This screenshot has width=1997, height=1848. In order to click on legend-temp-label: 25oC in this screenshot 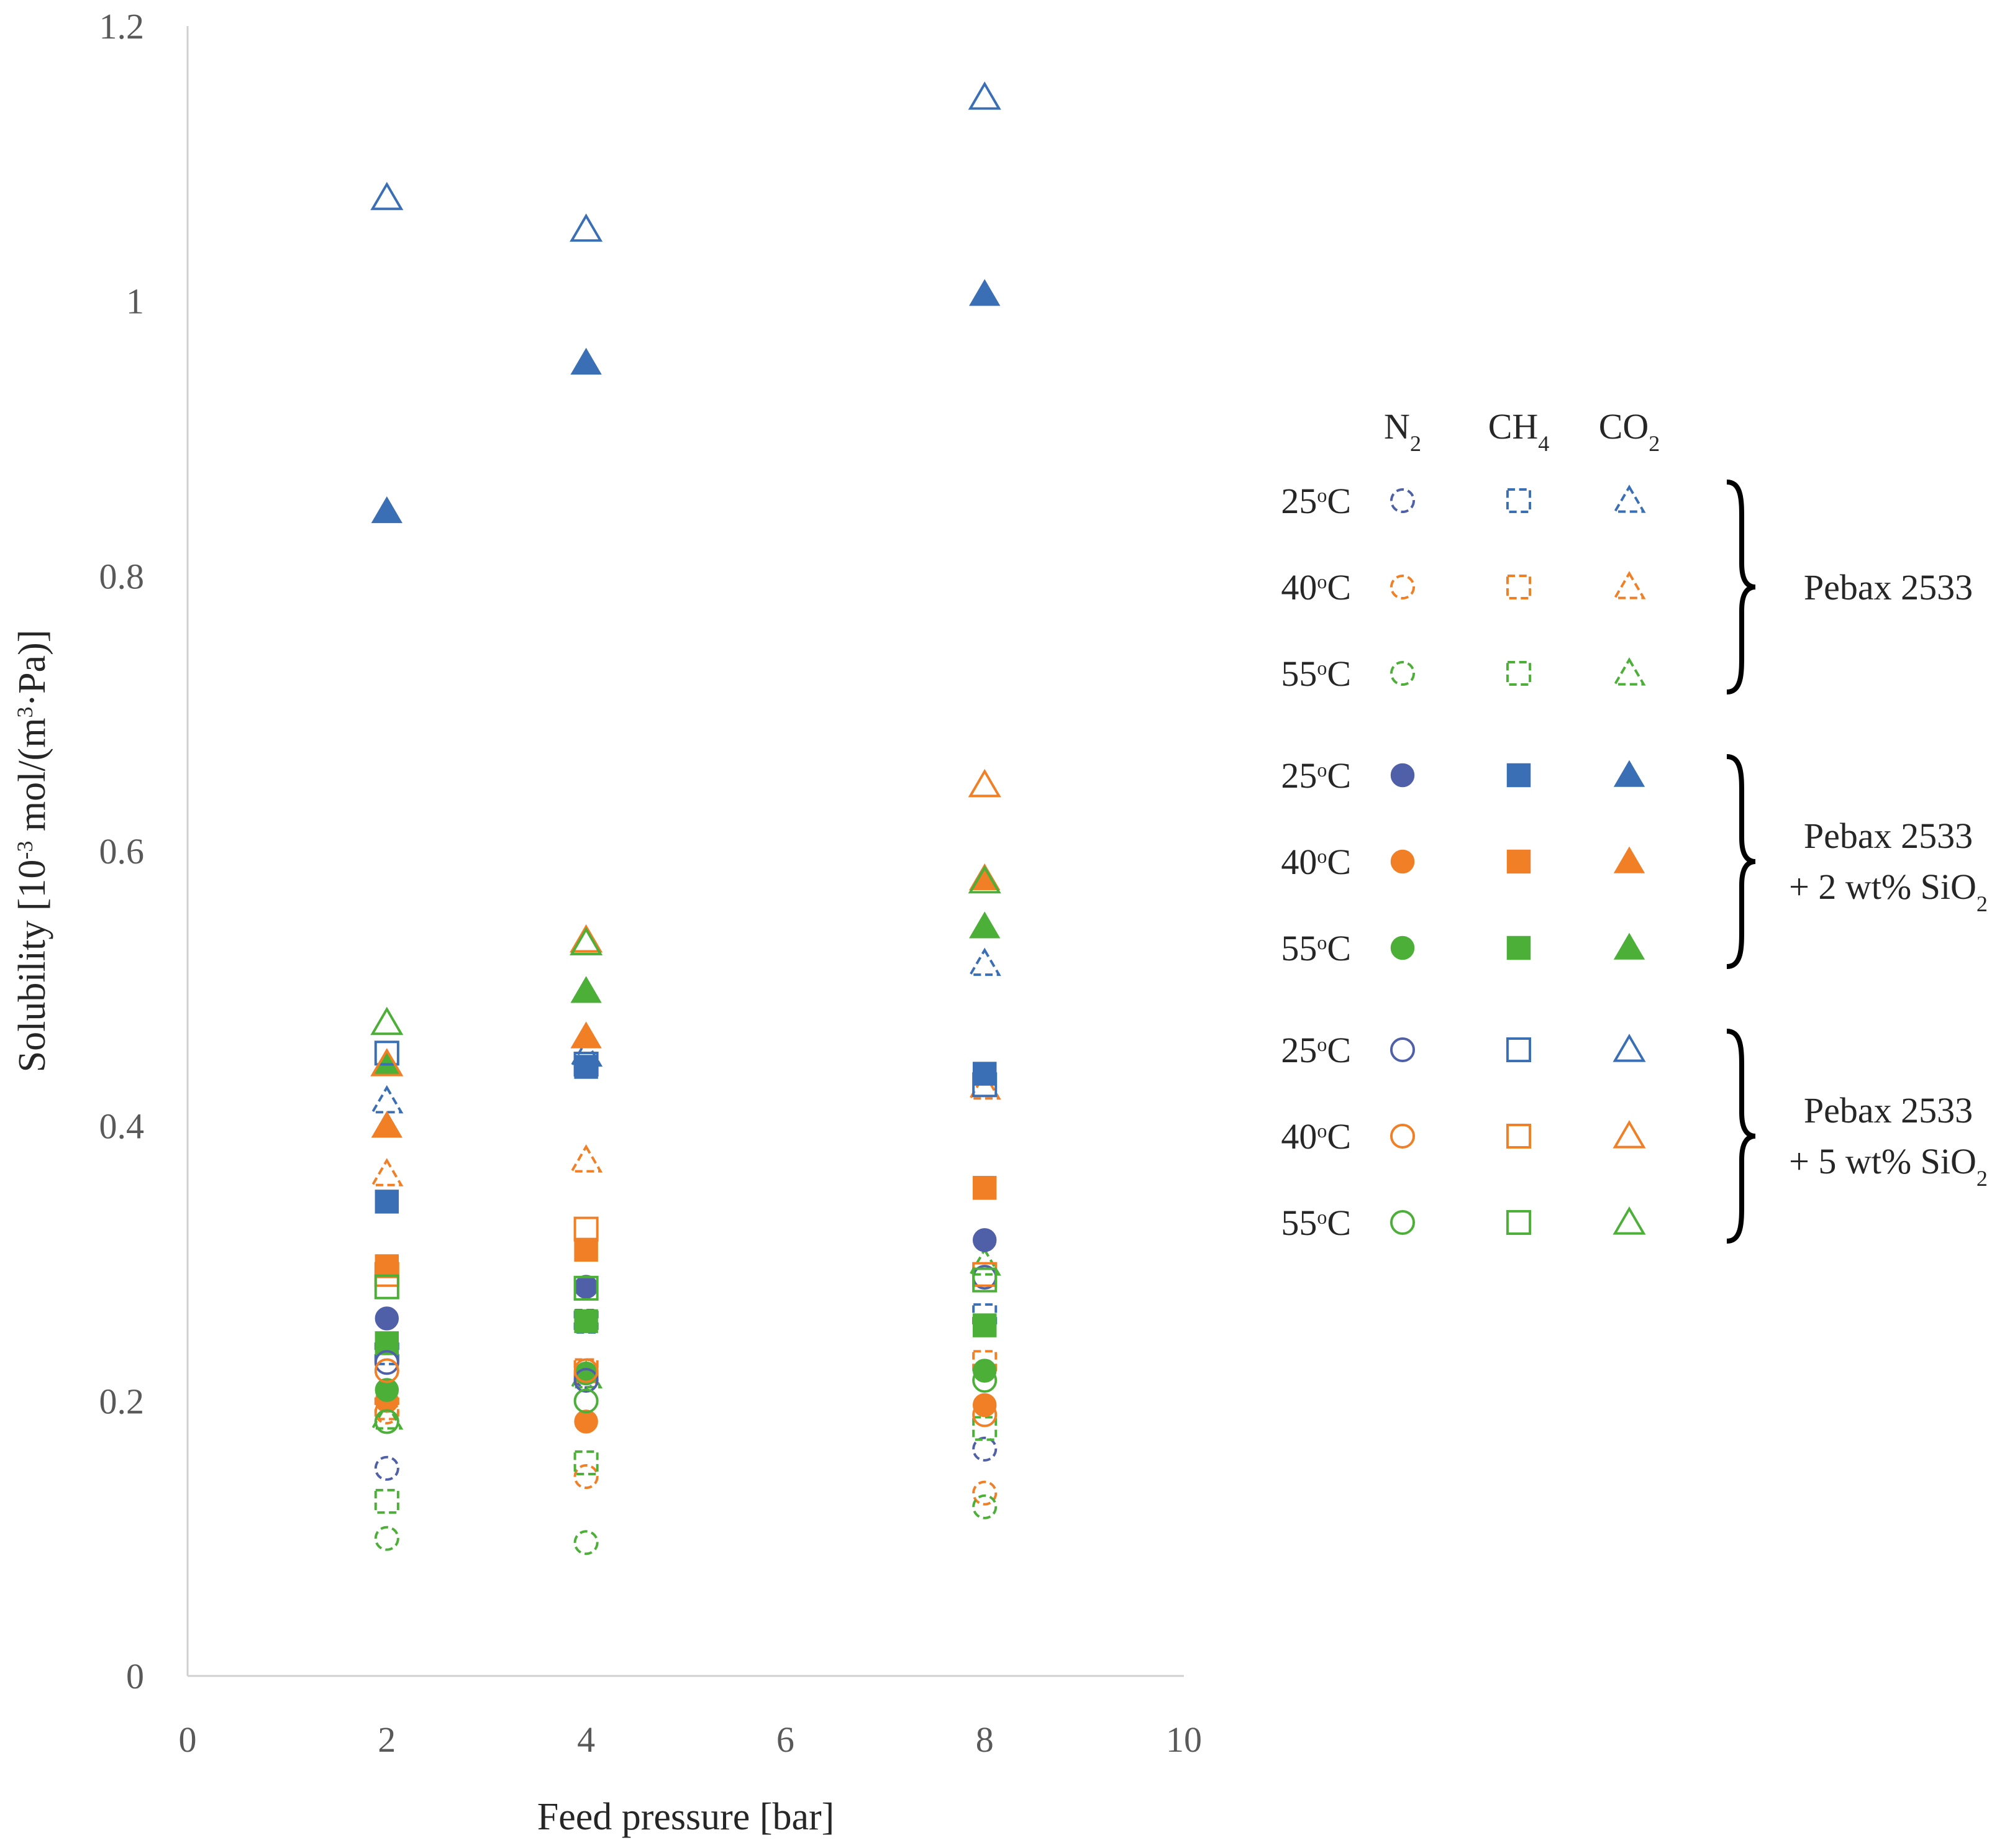, I will do `click(1316, 775)`.